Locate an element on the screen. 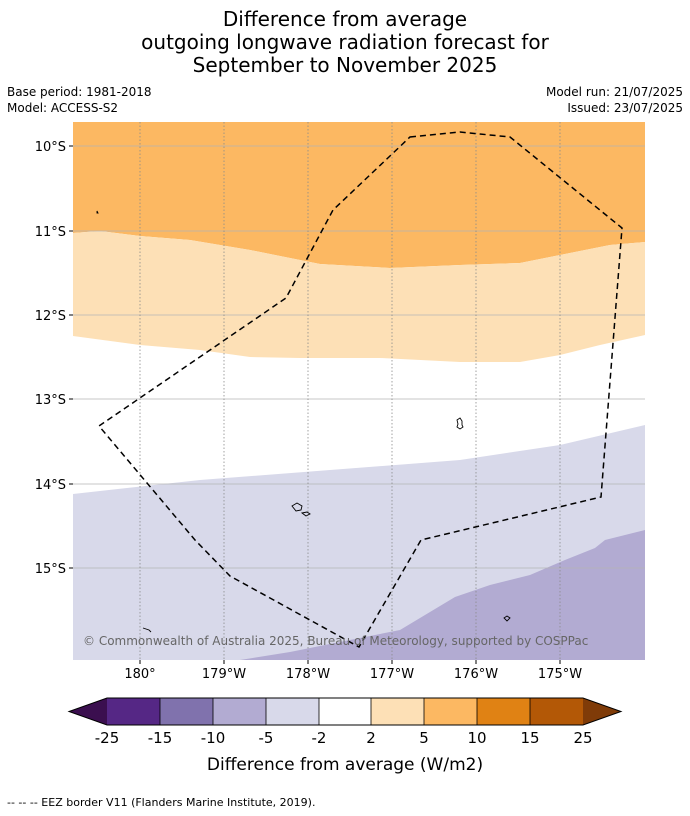  colorbar-label: Difference from average (W/m2) is located at coordinates (345, 765).